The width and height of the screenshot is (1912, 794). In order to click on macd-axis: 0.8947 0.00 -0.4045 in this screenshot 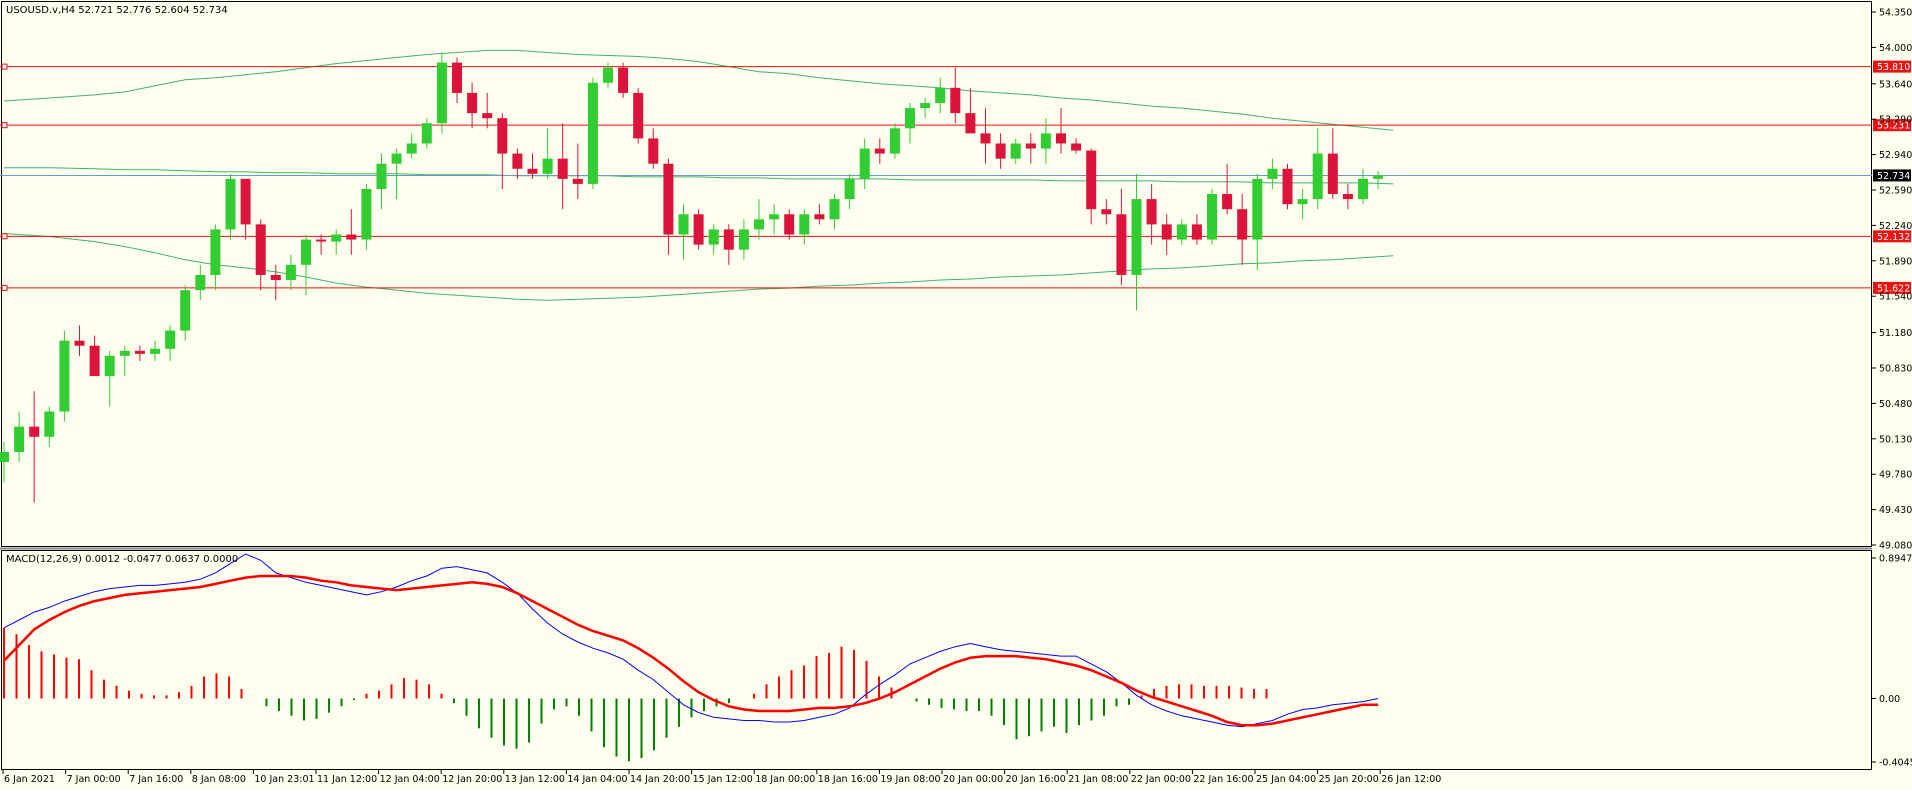, I will do `click(1892, 661)`.